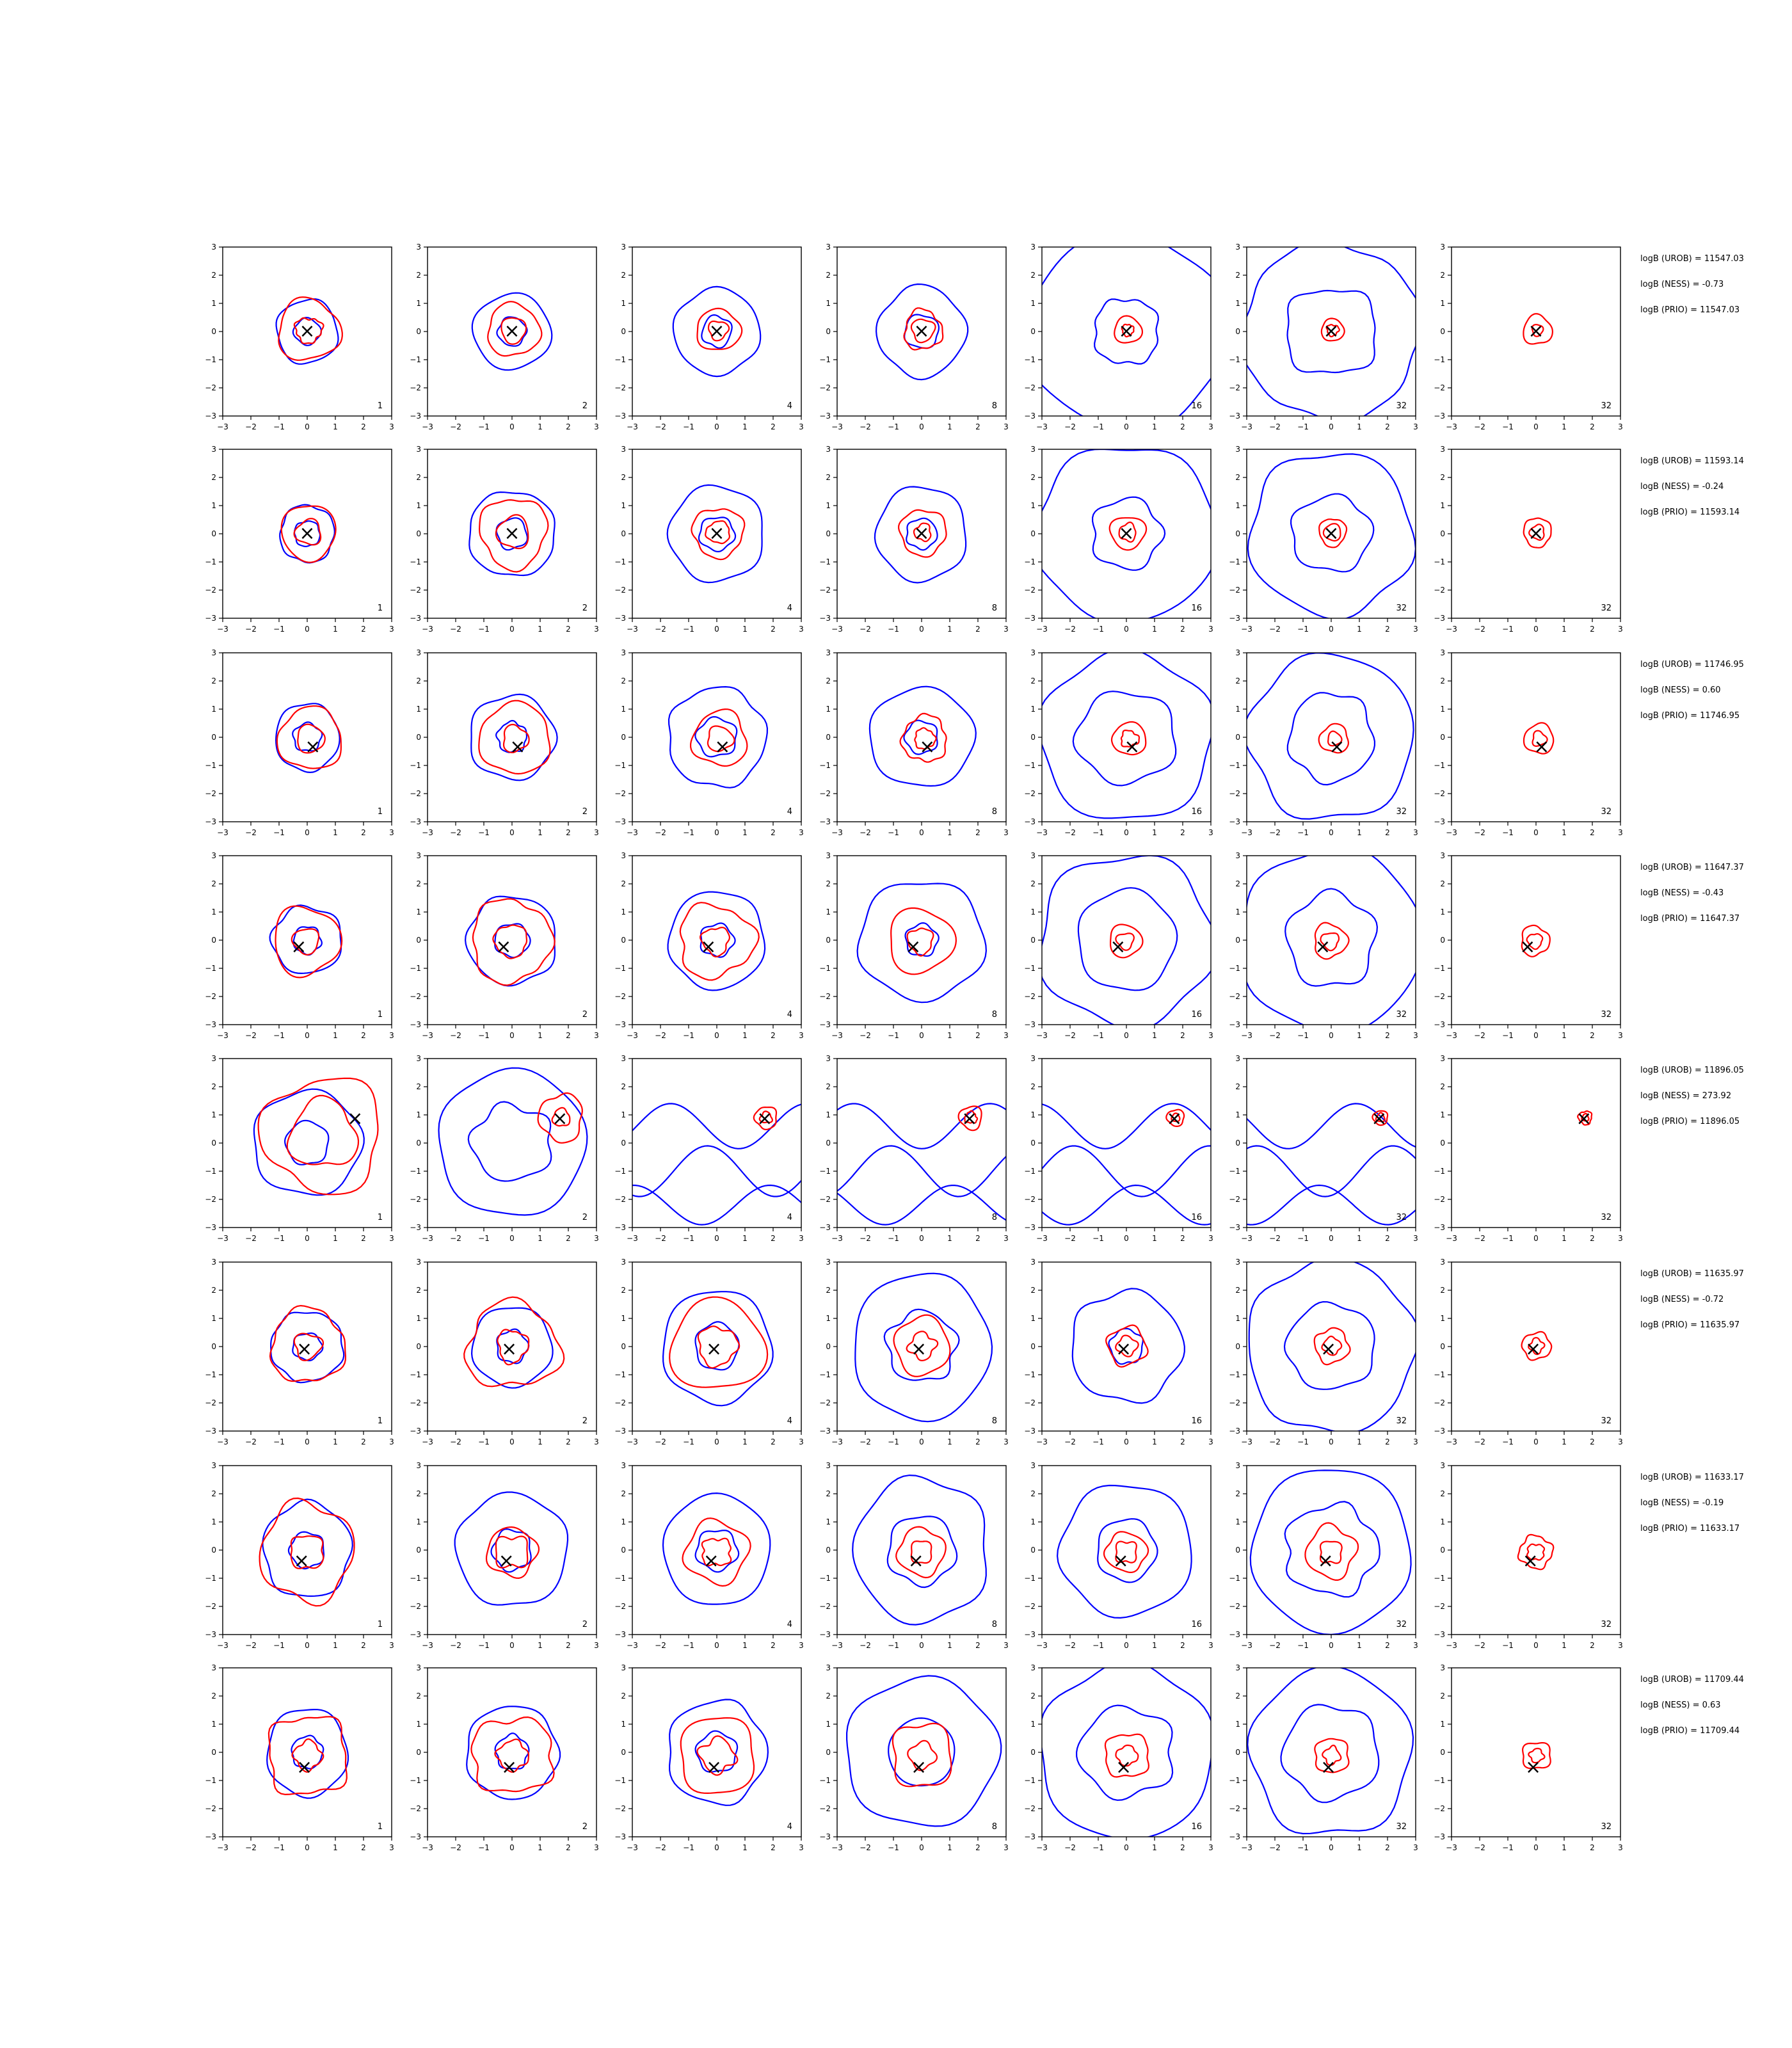 This screenshot has height=2048, width=1792. Describe the element at coordinates (1606, 1015) in the screenshot. I see `panel-corner-label: 32` at that location.